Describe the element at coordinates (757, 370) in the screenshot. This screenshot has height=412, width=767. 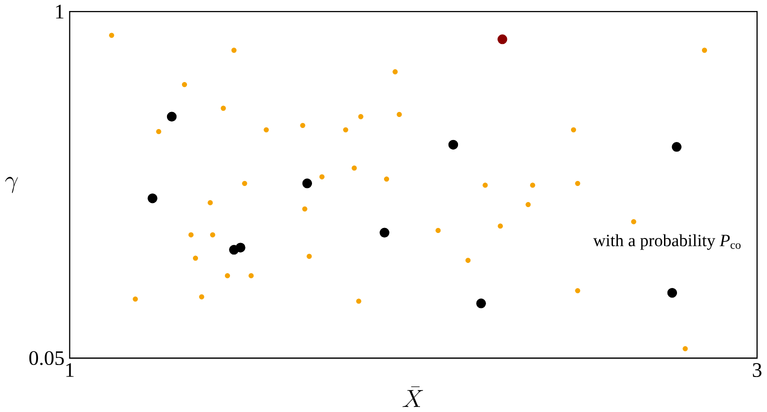
I see `x-tick-label: 3` at that location.